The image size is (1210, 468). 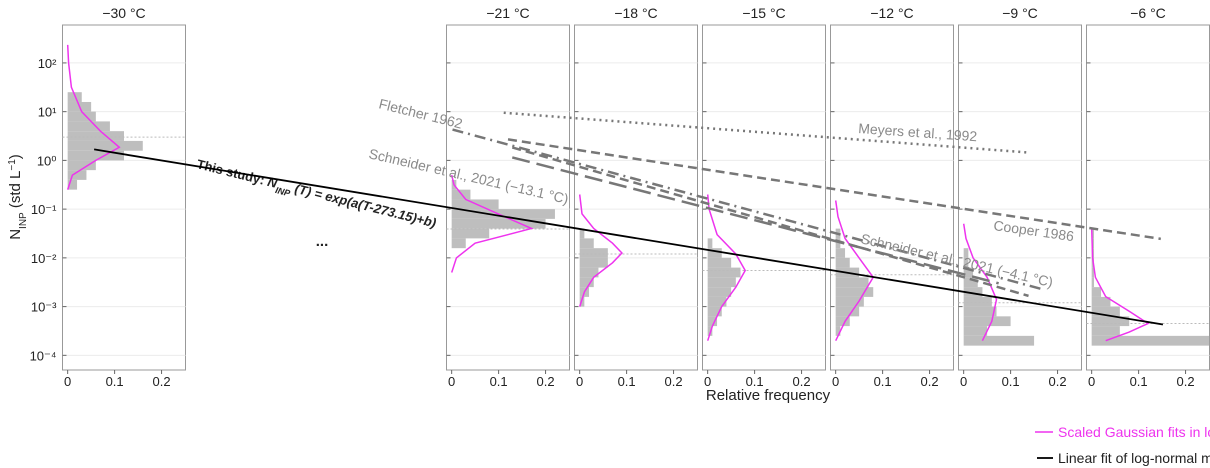 What do you see at coordinates (1148, 197) in the screenshot?
I see `panel: 0 0.1 0.2 −6 °C` at bounding box center [1148, 197].